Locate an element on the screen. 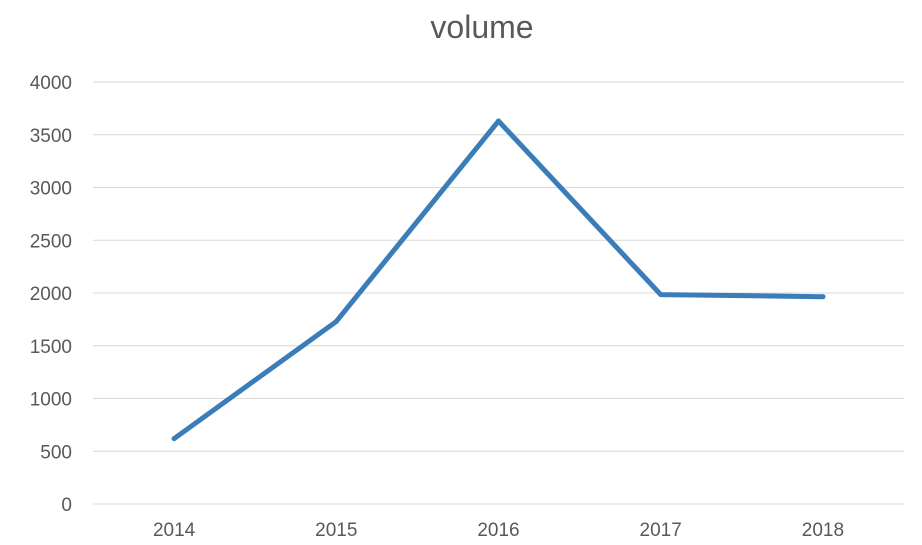 The height and width of the screenshot is (545, 922). x-axis-tick-labels: 2014 2015 2016 2017 2018 is located at coordinates (498, 530).